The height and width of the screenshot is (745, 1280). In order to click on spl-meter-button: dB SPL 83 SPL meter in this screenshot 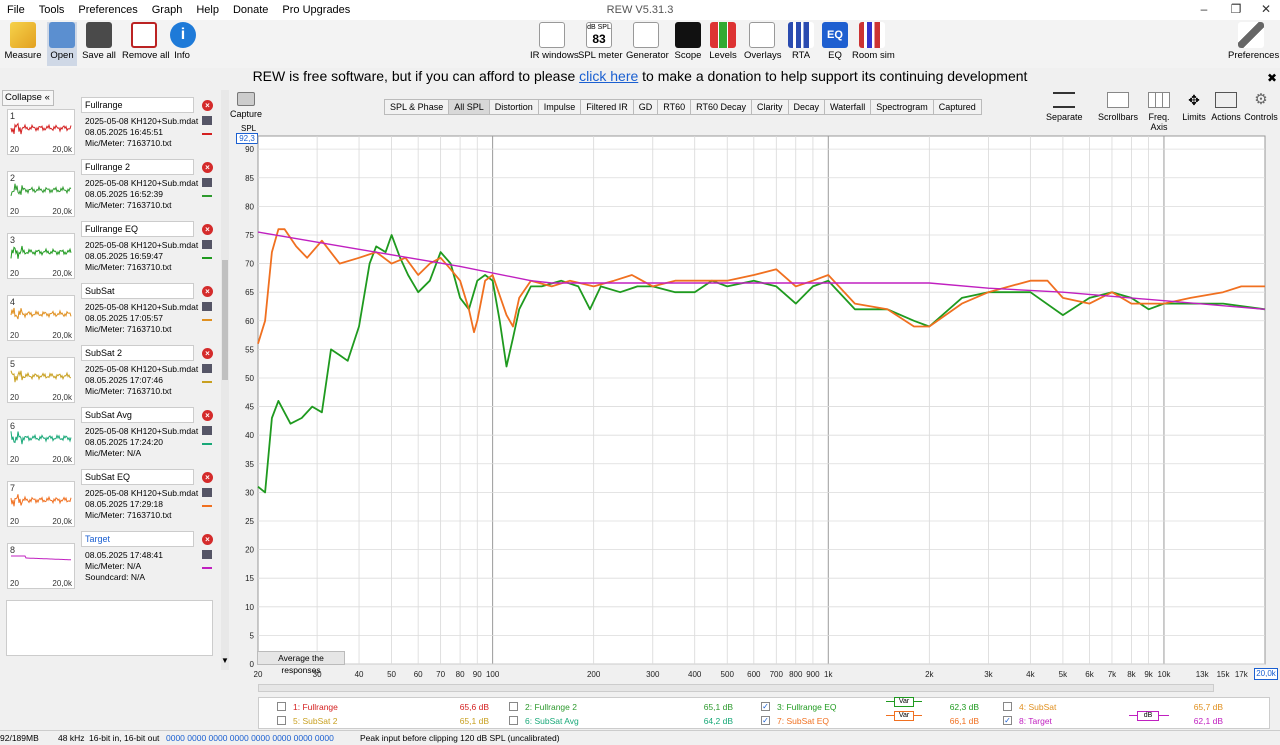, I will do `click(600, 41)`.